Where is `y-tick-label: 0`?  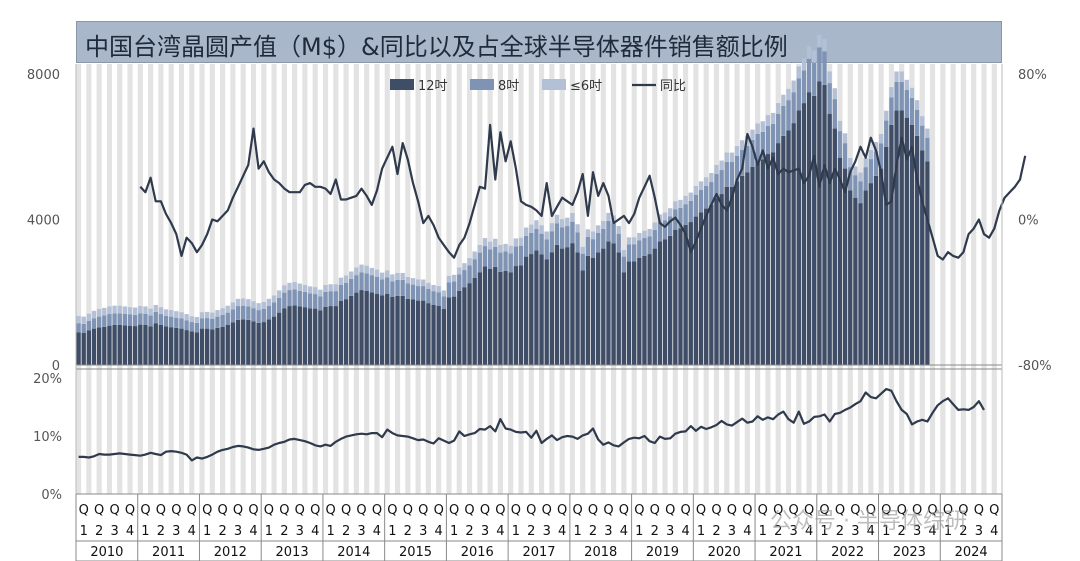 y-tick-label: 0 is located at coordinates (56, 366).